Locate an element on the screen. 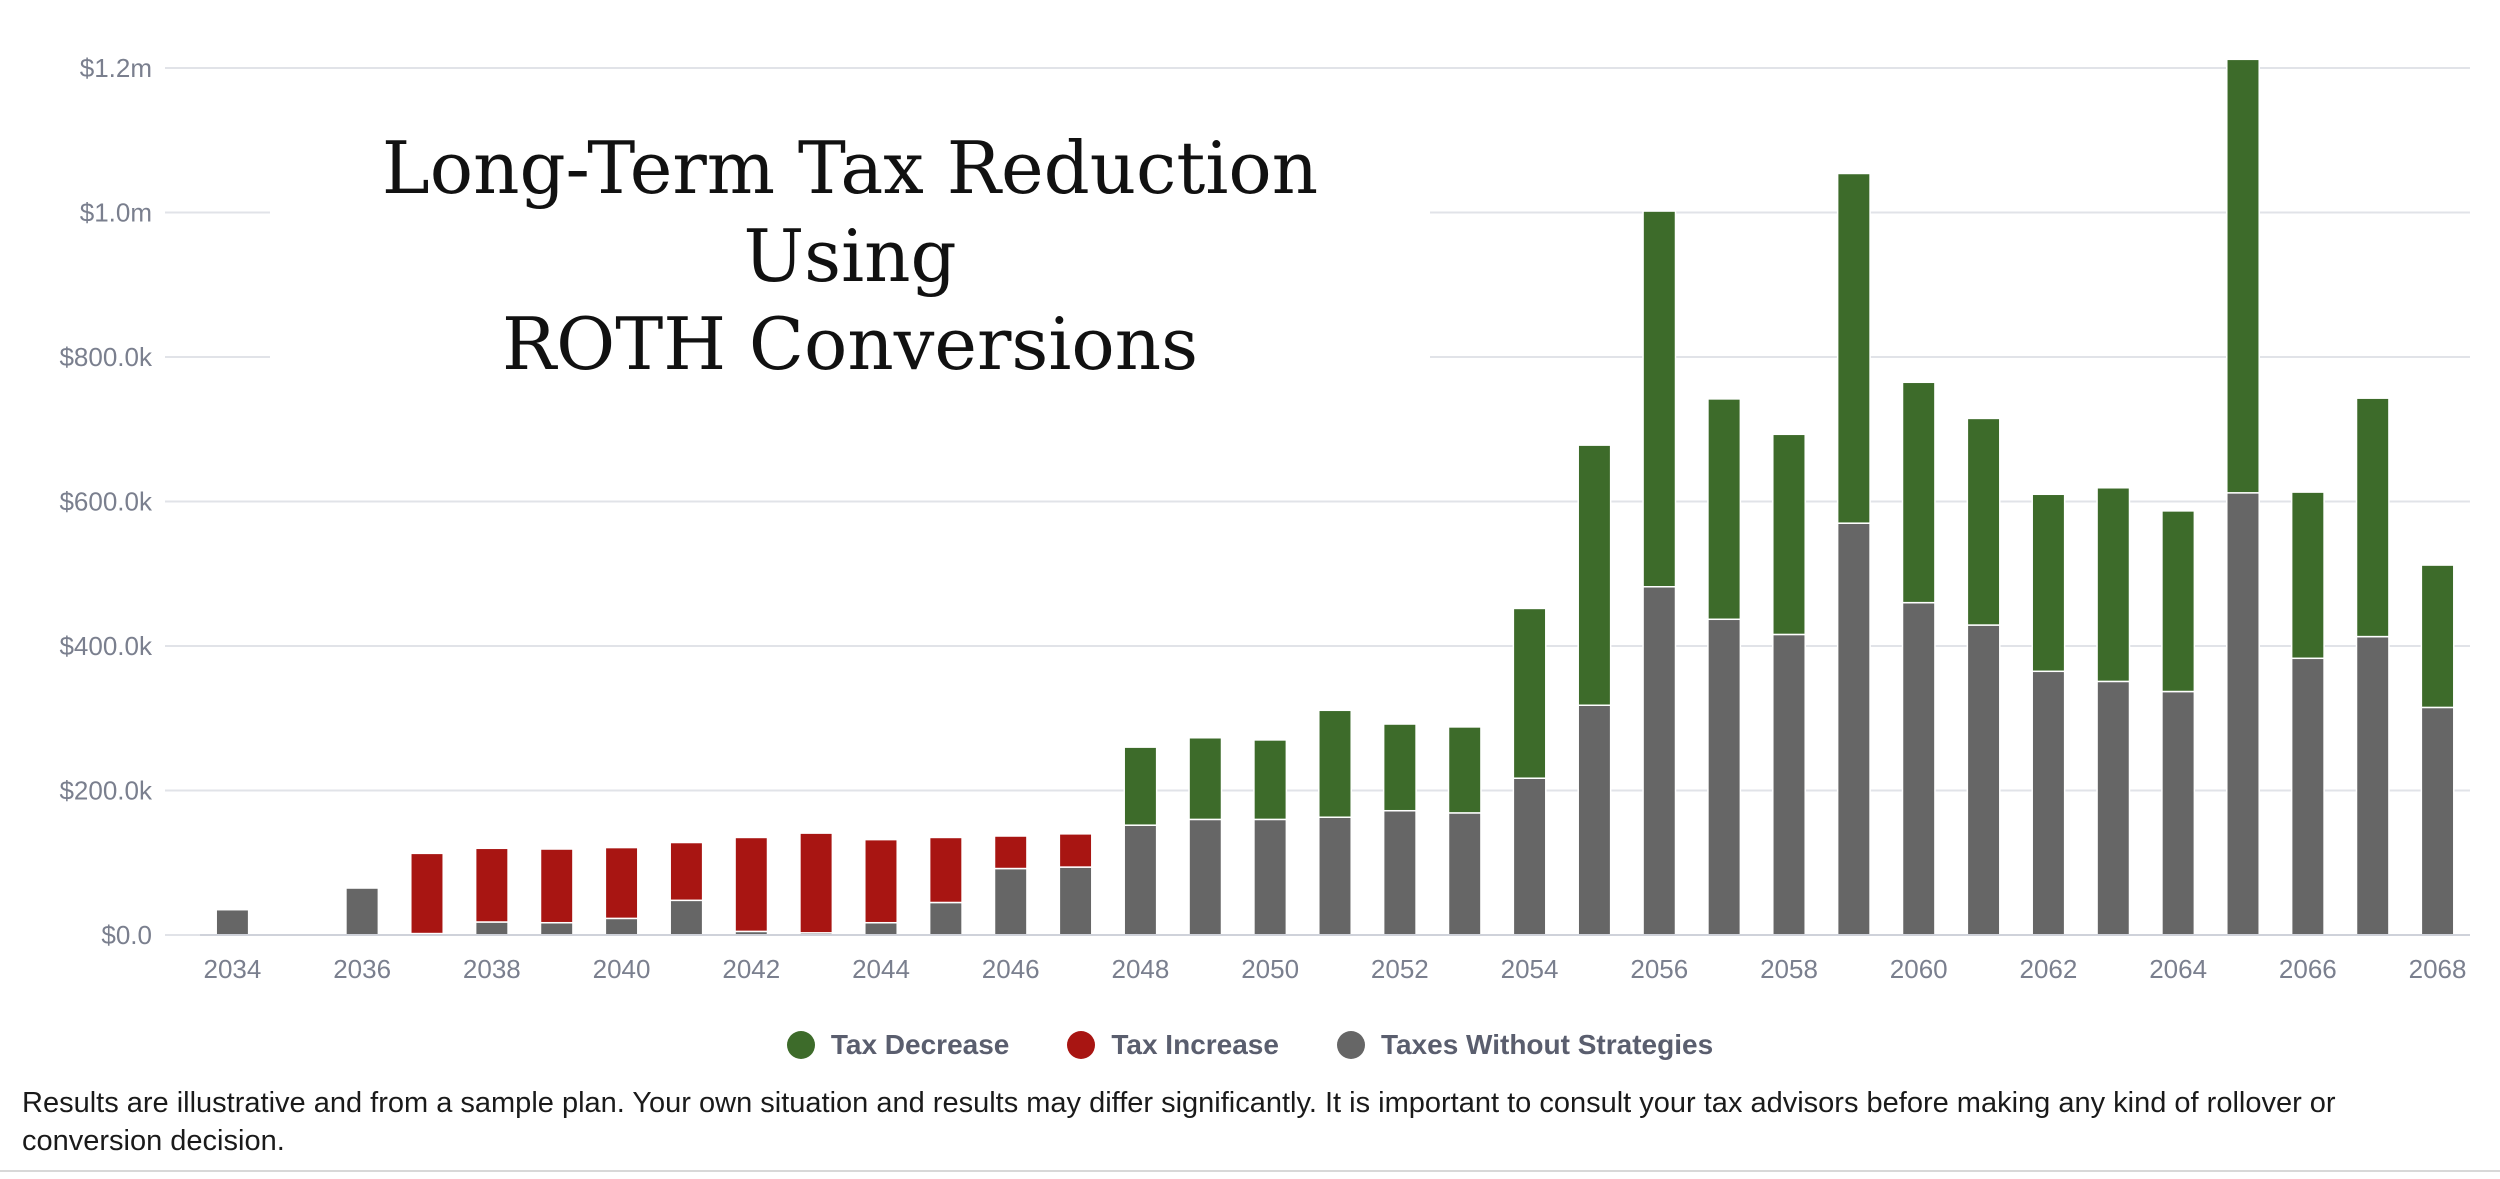 This screenshot has width=2500, height=1179. bar-segment-tax-increase-2040 is located at coordinates (621, 883).